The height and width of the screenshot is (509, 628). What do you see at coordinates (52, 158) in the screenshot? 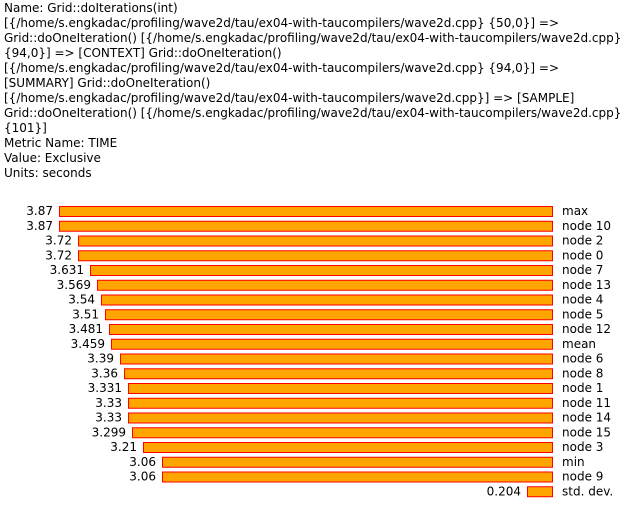
I see `header-line: Value: Exclusive` at bounding box center [52, 158].